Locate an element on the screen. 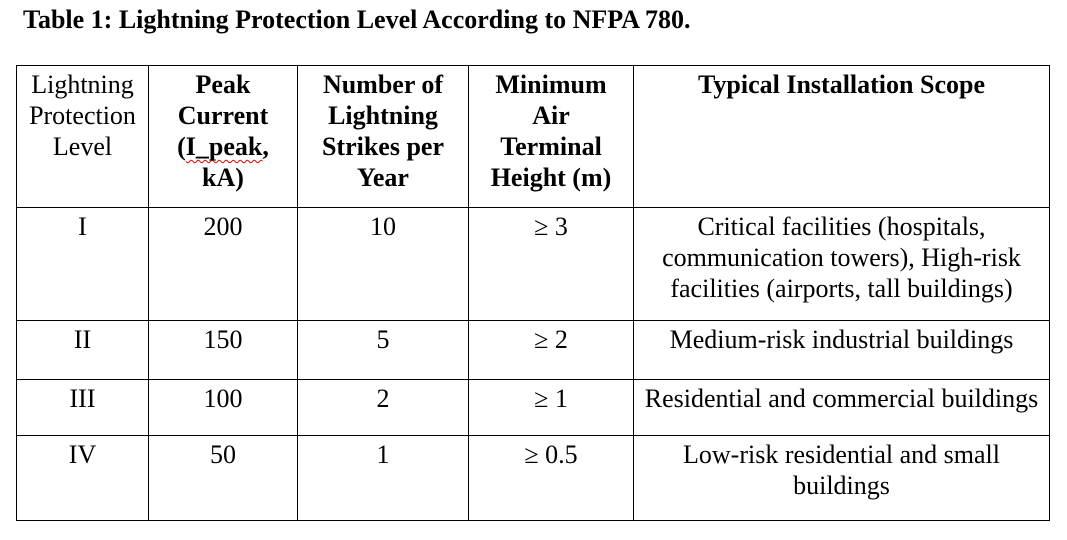 The width and height of the screenshot is (1067, 540). cell-terminal-height: ≥ 1 is located at coordinates (551, 407).